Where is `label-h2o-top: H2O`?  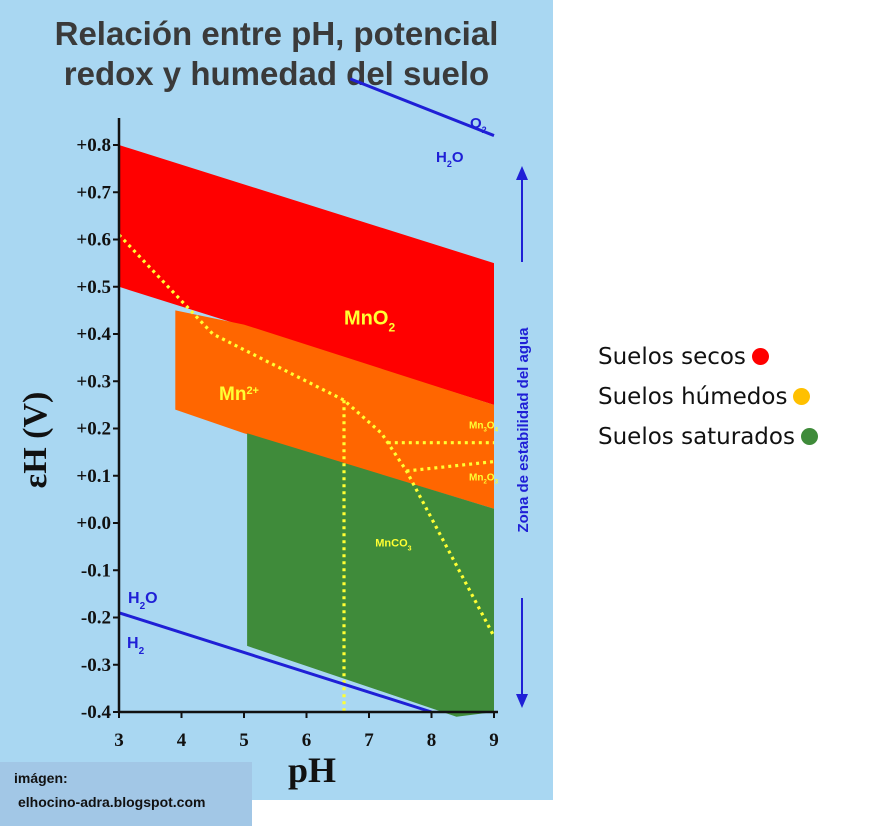 label-h2o-top: H2O is located at coordinates (450, 159).